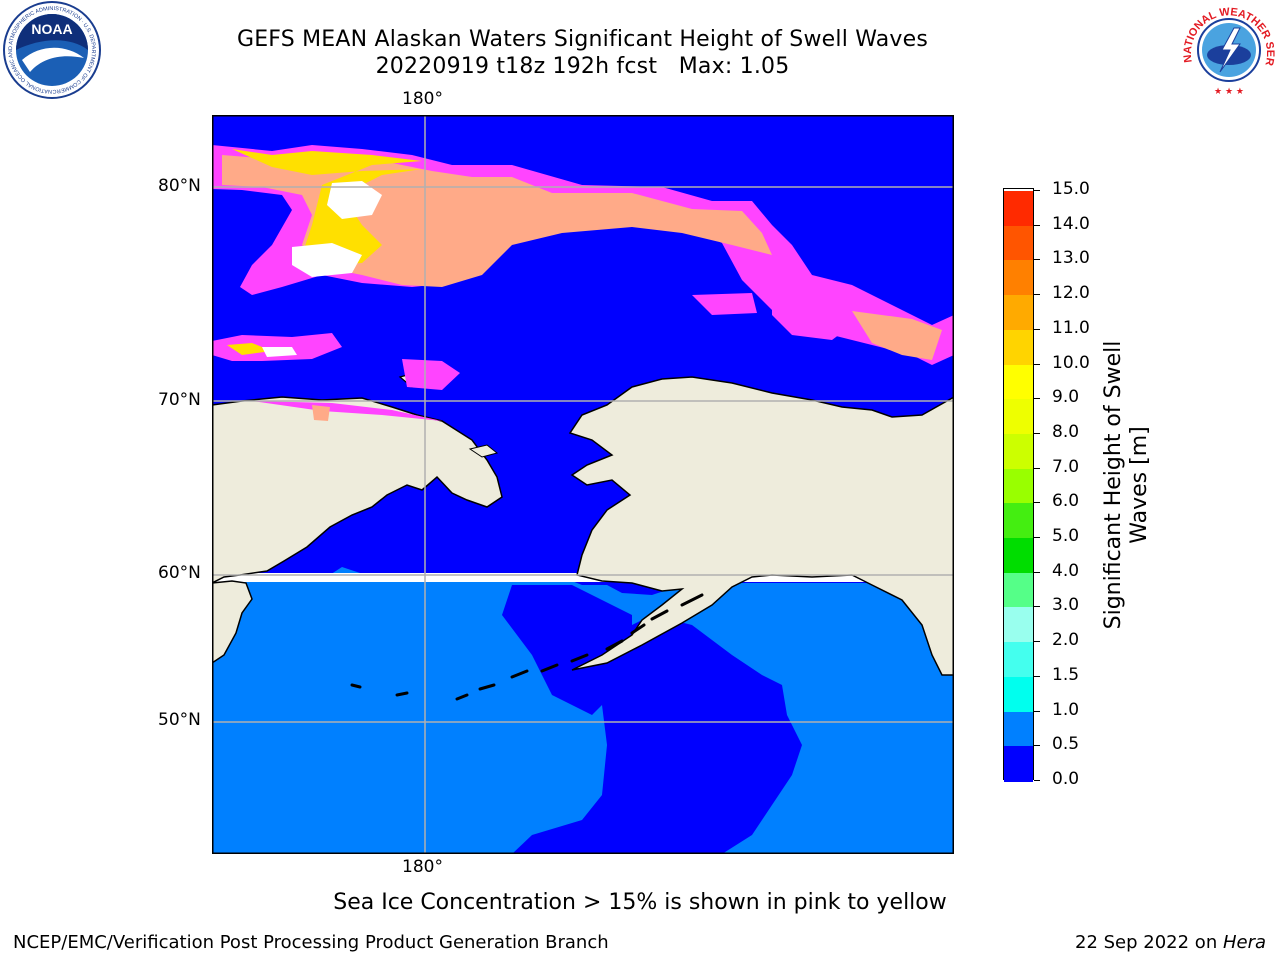 This screenshot has width=1280, height=960. Describe the element at coordinates (1066, 605) in the screenshot. I see `colorbar-tick-label: 3.0` at that location.